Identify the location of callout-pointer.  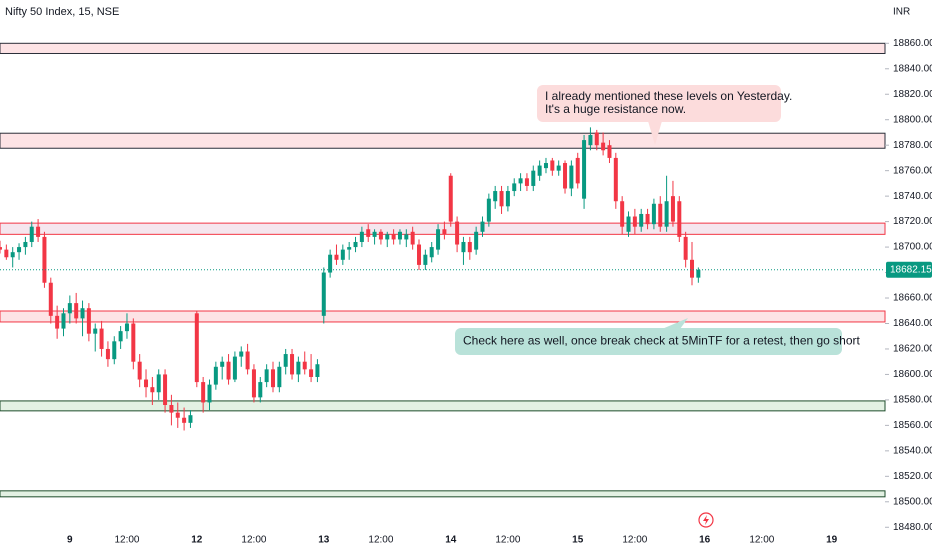
(655, 133).